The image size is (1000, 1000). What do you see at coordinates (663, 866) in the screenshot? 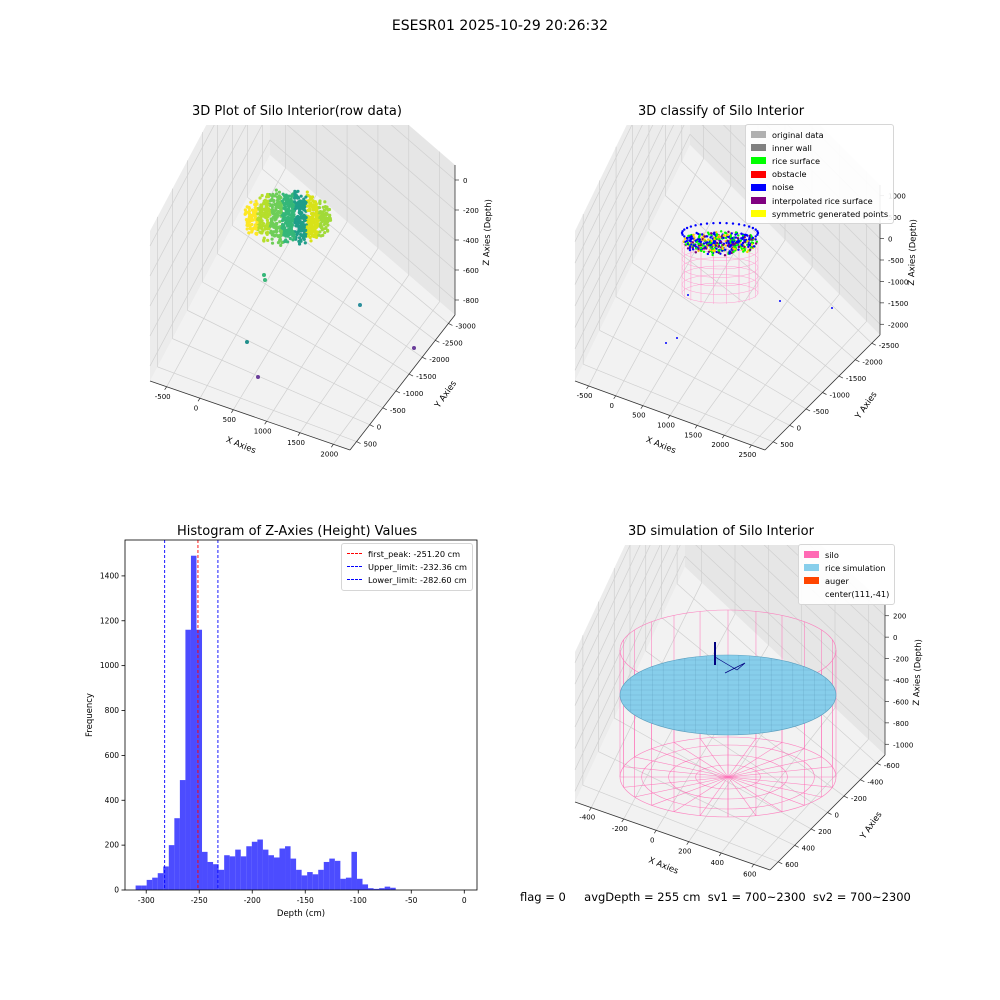
I see `x-axis-label: X Axies` at bounding box center [663, 866].